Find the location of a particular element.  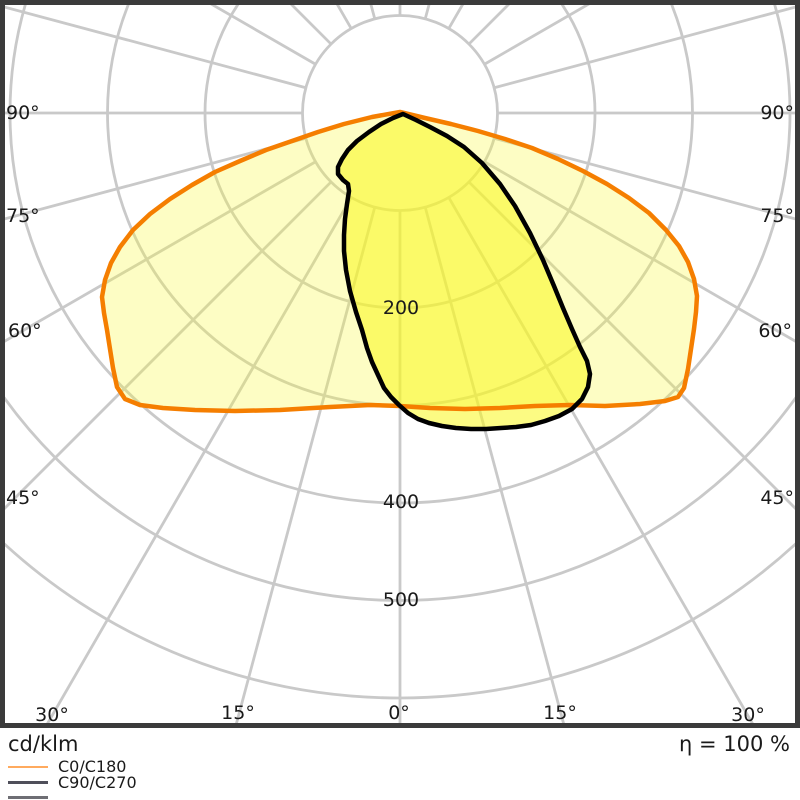

angle-label-7: 15° is located at coordinates (560, 713).